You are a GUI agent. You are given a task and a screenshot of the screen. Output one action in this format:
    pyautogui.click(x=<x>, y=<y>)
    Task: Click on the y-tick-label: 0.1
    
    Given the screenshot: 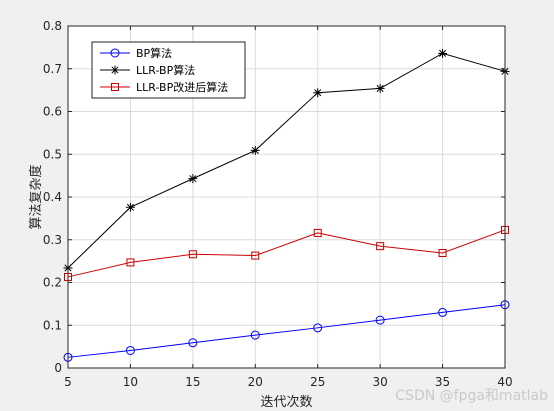 What is the action you would take?
    pyautogui.click(x=52, y=325)
    